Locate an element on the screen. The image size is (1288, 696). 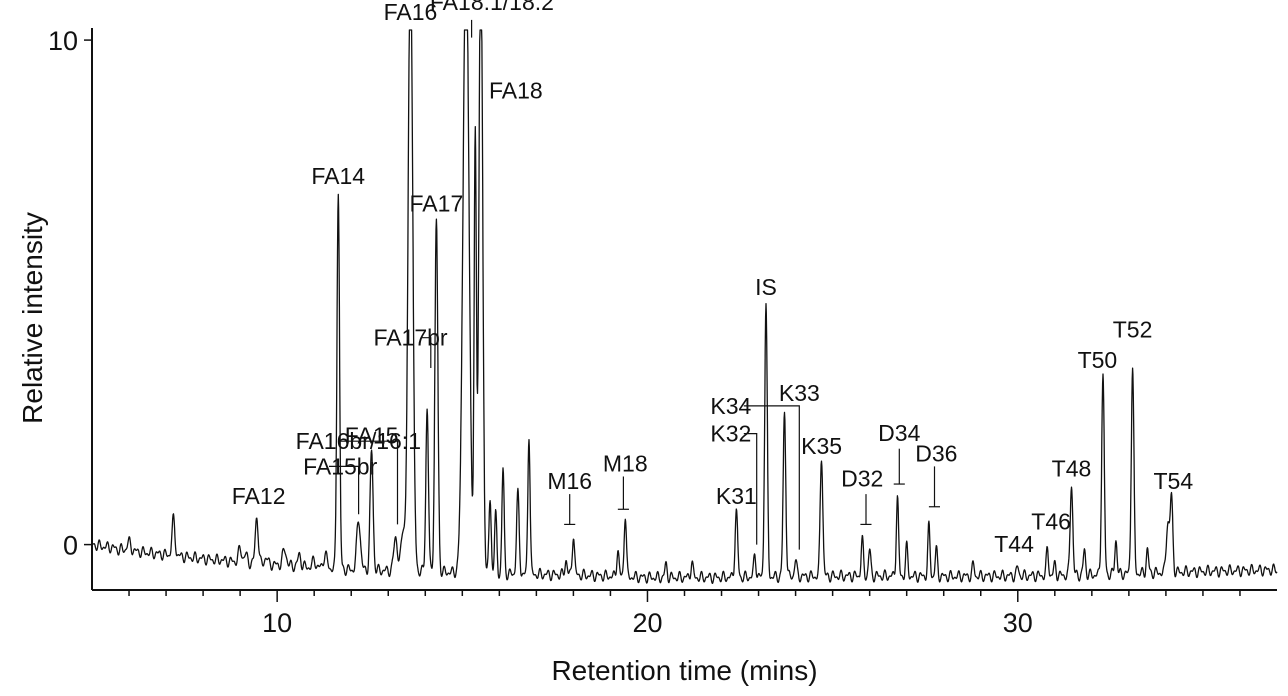
peak-label: K32 is located at coordinates (730, 434).